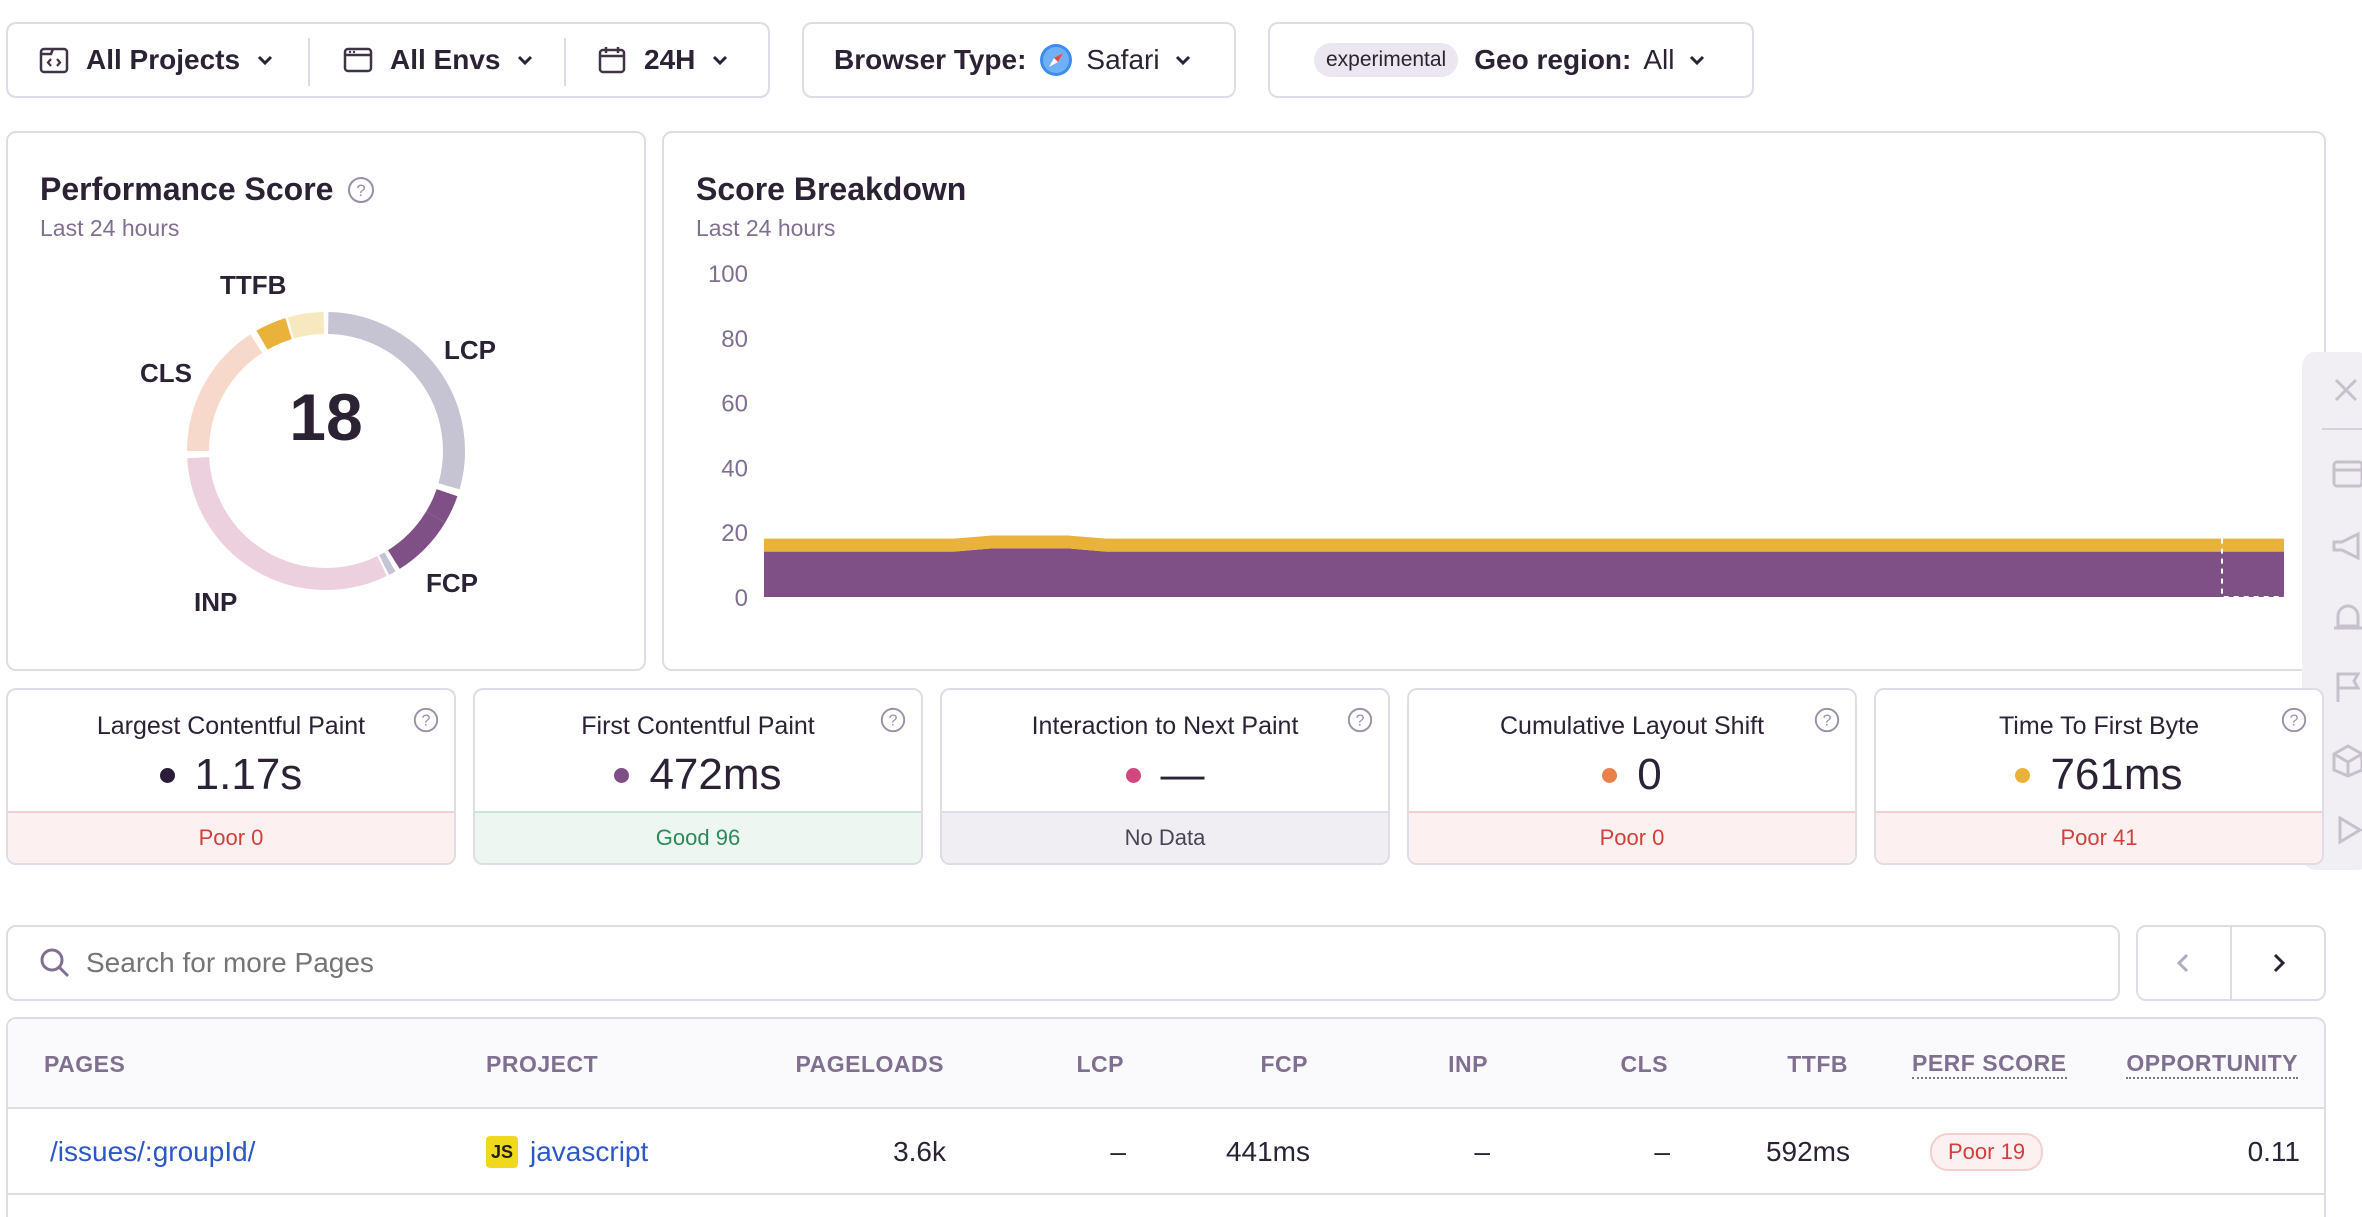 The width and height of the screenshot is (2362, 1217). Describe the element at coordinates (157, 60) in the screenshot. I see `project-filter-button: All Projects` at that location.